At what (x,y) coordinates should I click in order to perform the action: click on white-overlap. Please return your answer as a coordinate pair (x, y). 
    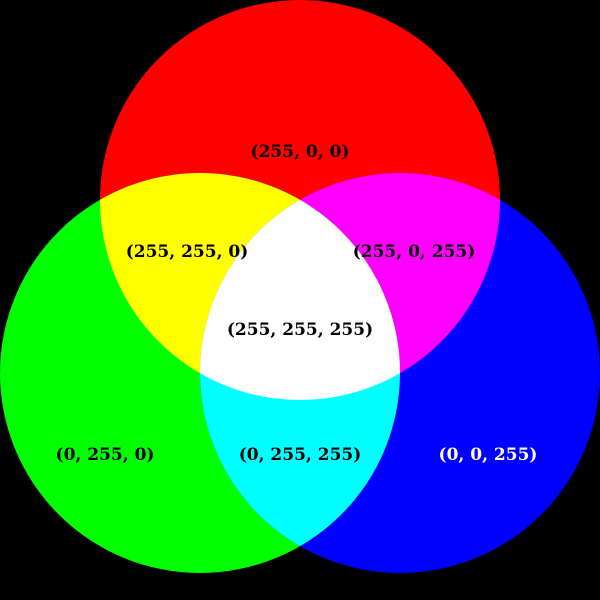
    Looking at the image, I should click on (300, 286).